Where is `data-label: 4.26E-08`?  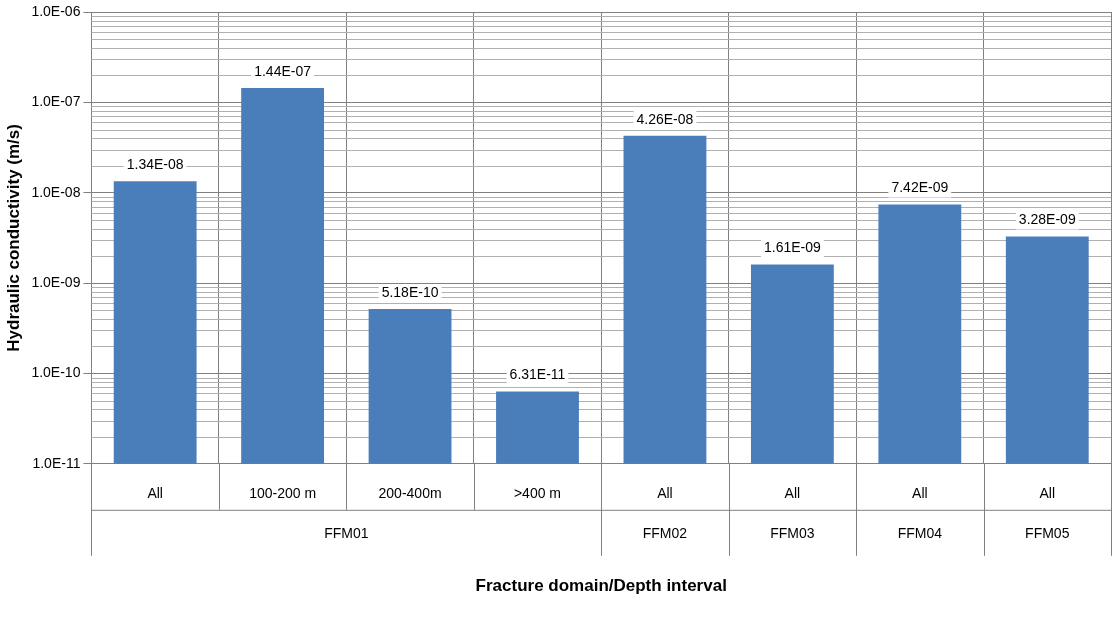 data-label: 4.26E-08 is located at coordinates (665, 118).